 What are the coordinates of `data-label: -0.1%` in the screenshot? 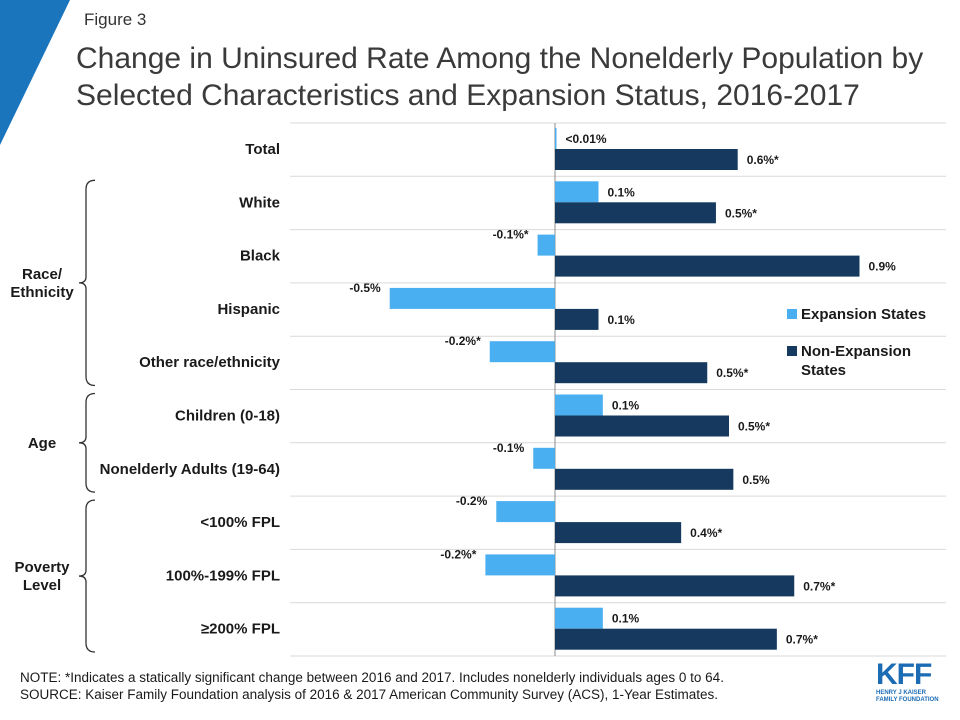 It's located at (509, 448).